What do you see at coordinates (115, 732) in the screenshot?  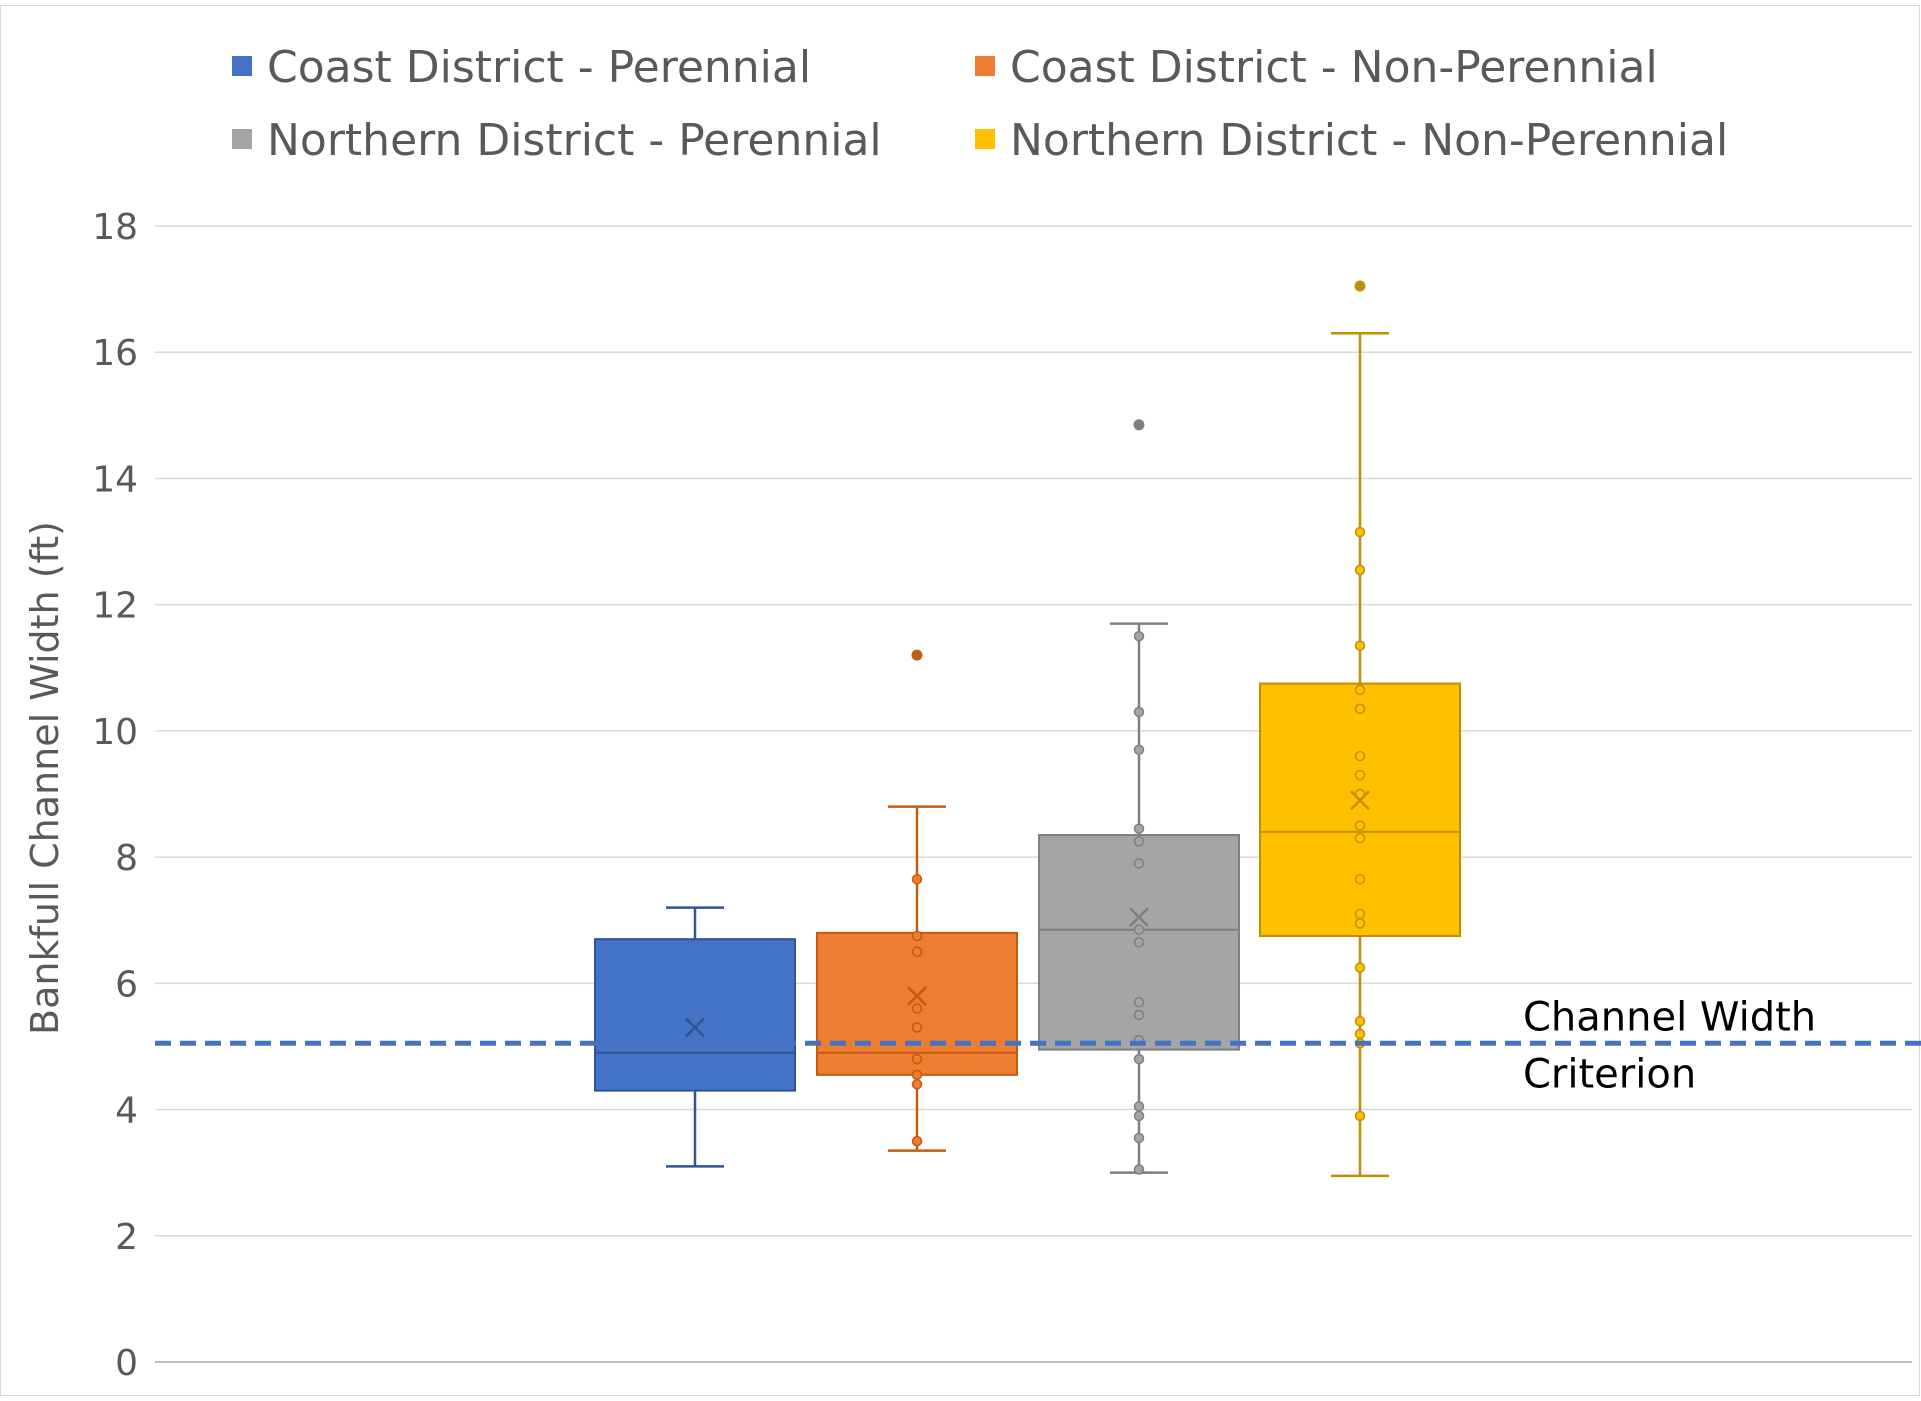 I see `y-tick-label: 10` at bounding box center [115, 732].